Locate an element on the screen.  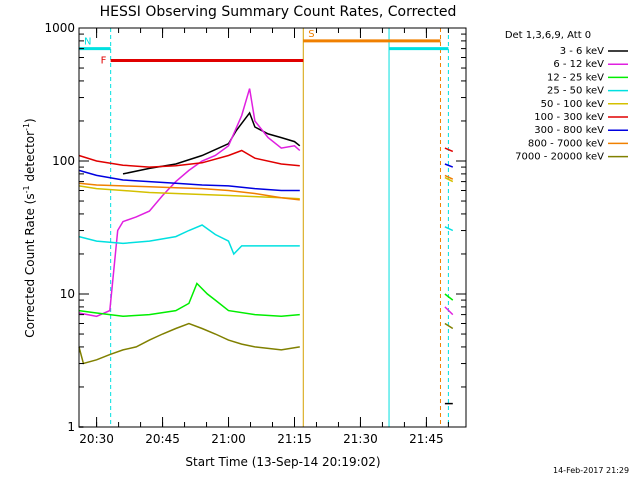
y-tick-label-10: 10 is located at coordinates (67, 294).